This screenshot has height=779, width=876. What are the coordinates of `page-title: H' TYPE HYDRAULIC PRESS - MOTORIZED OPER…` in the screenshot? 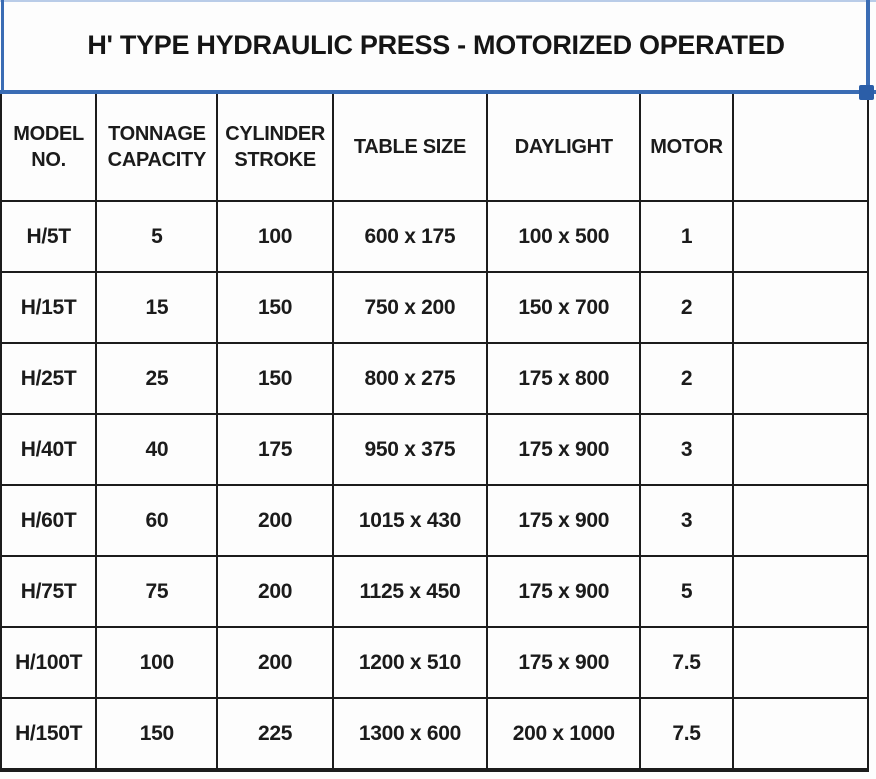 It's located at (436, 44).